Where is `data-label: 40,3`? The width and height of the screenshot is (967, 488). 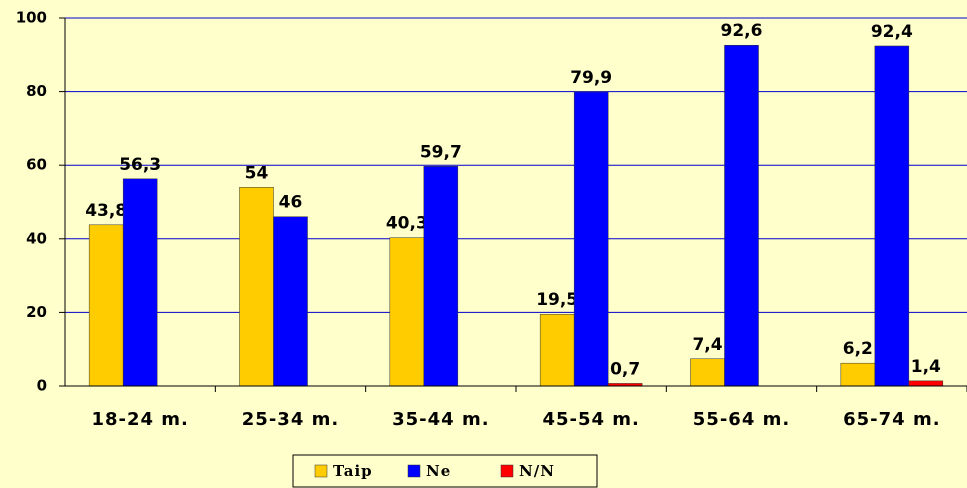
data-label: 40,3 is located at coordinates (407, 224).